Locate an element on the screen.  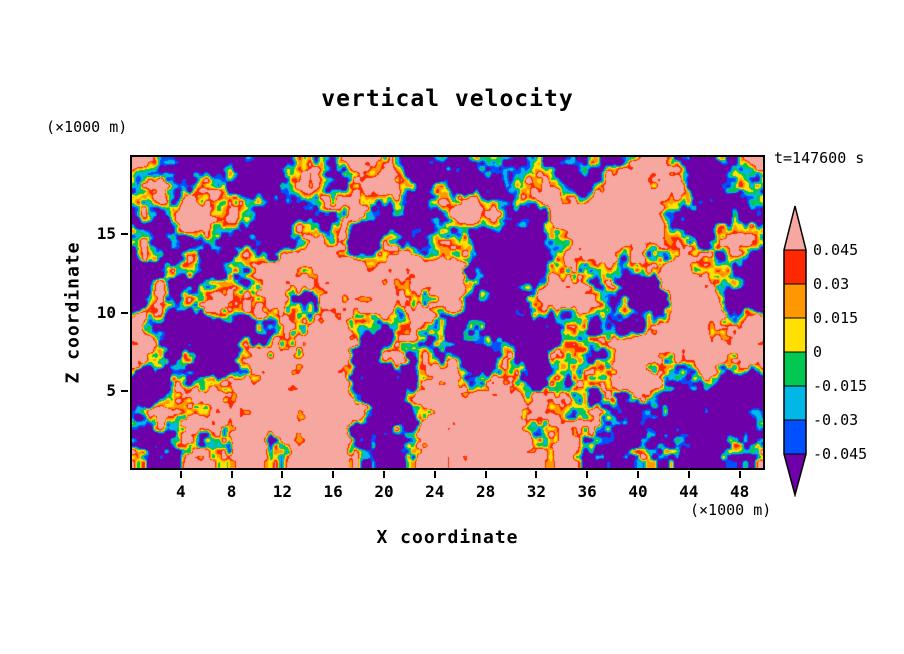
x-tick-label: 36 is located at coordinates (587, 491).